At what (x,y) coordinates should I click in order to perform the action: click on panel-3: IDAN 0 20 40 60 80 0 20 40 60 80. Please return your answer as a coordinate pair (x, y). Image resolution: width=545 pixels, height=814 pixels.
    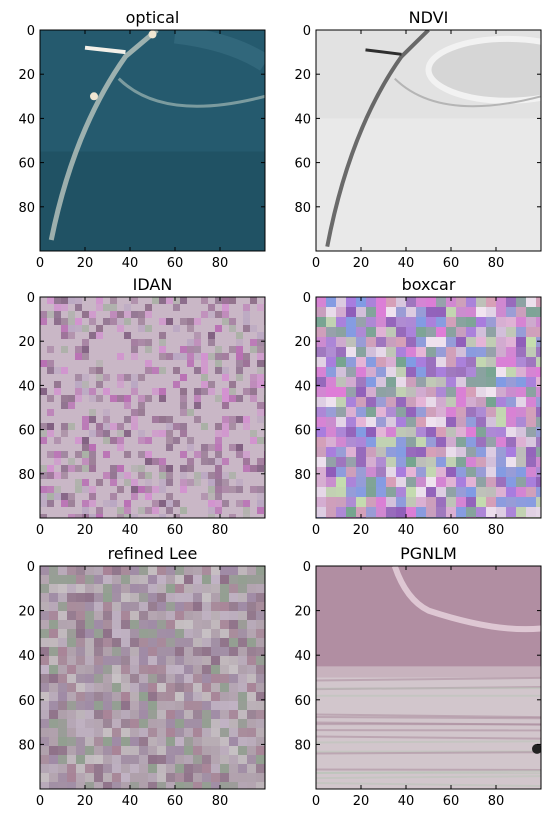
    Looking at the image, I should click on (142, 406).